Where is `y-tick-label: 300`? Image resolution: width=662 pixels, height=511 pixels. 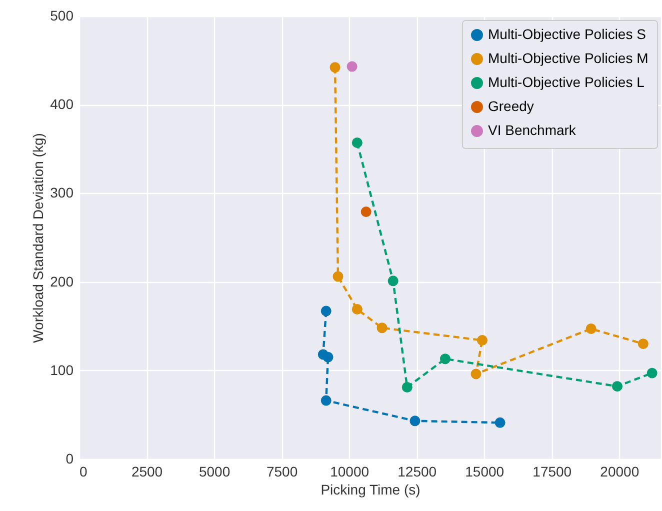 y-tick-label: 300 is located at coordinates (62, 192).